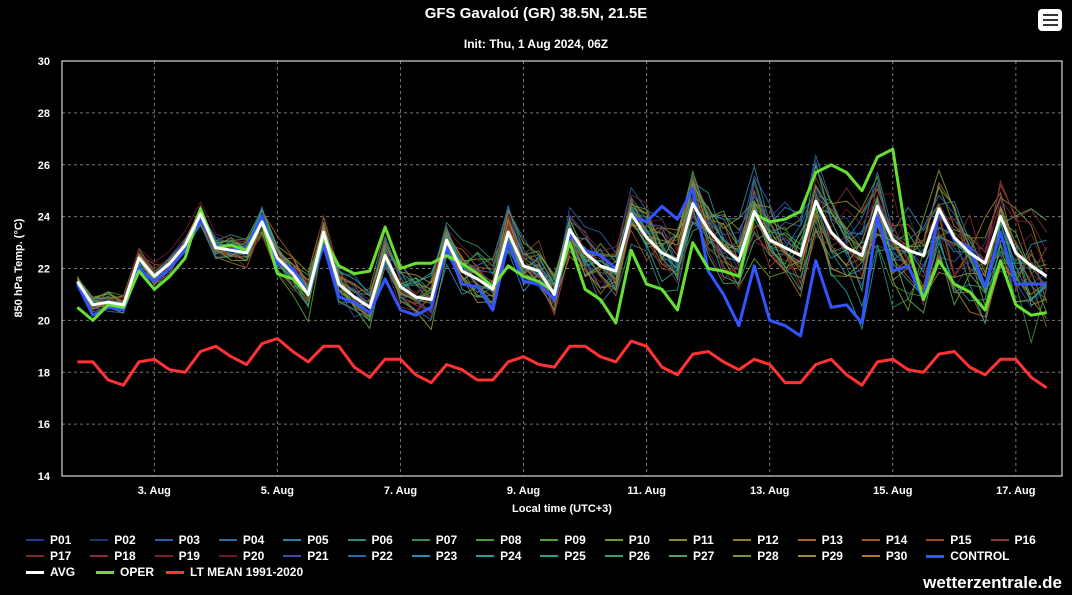  I want to click on legend-label: P04, so click(253, 540).